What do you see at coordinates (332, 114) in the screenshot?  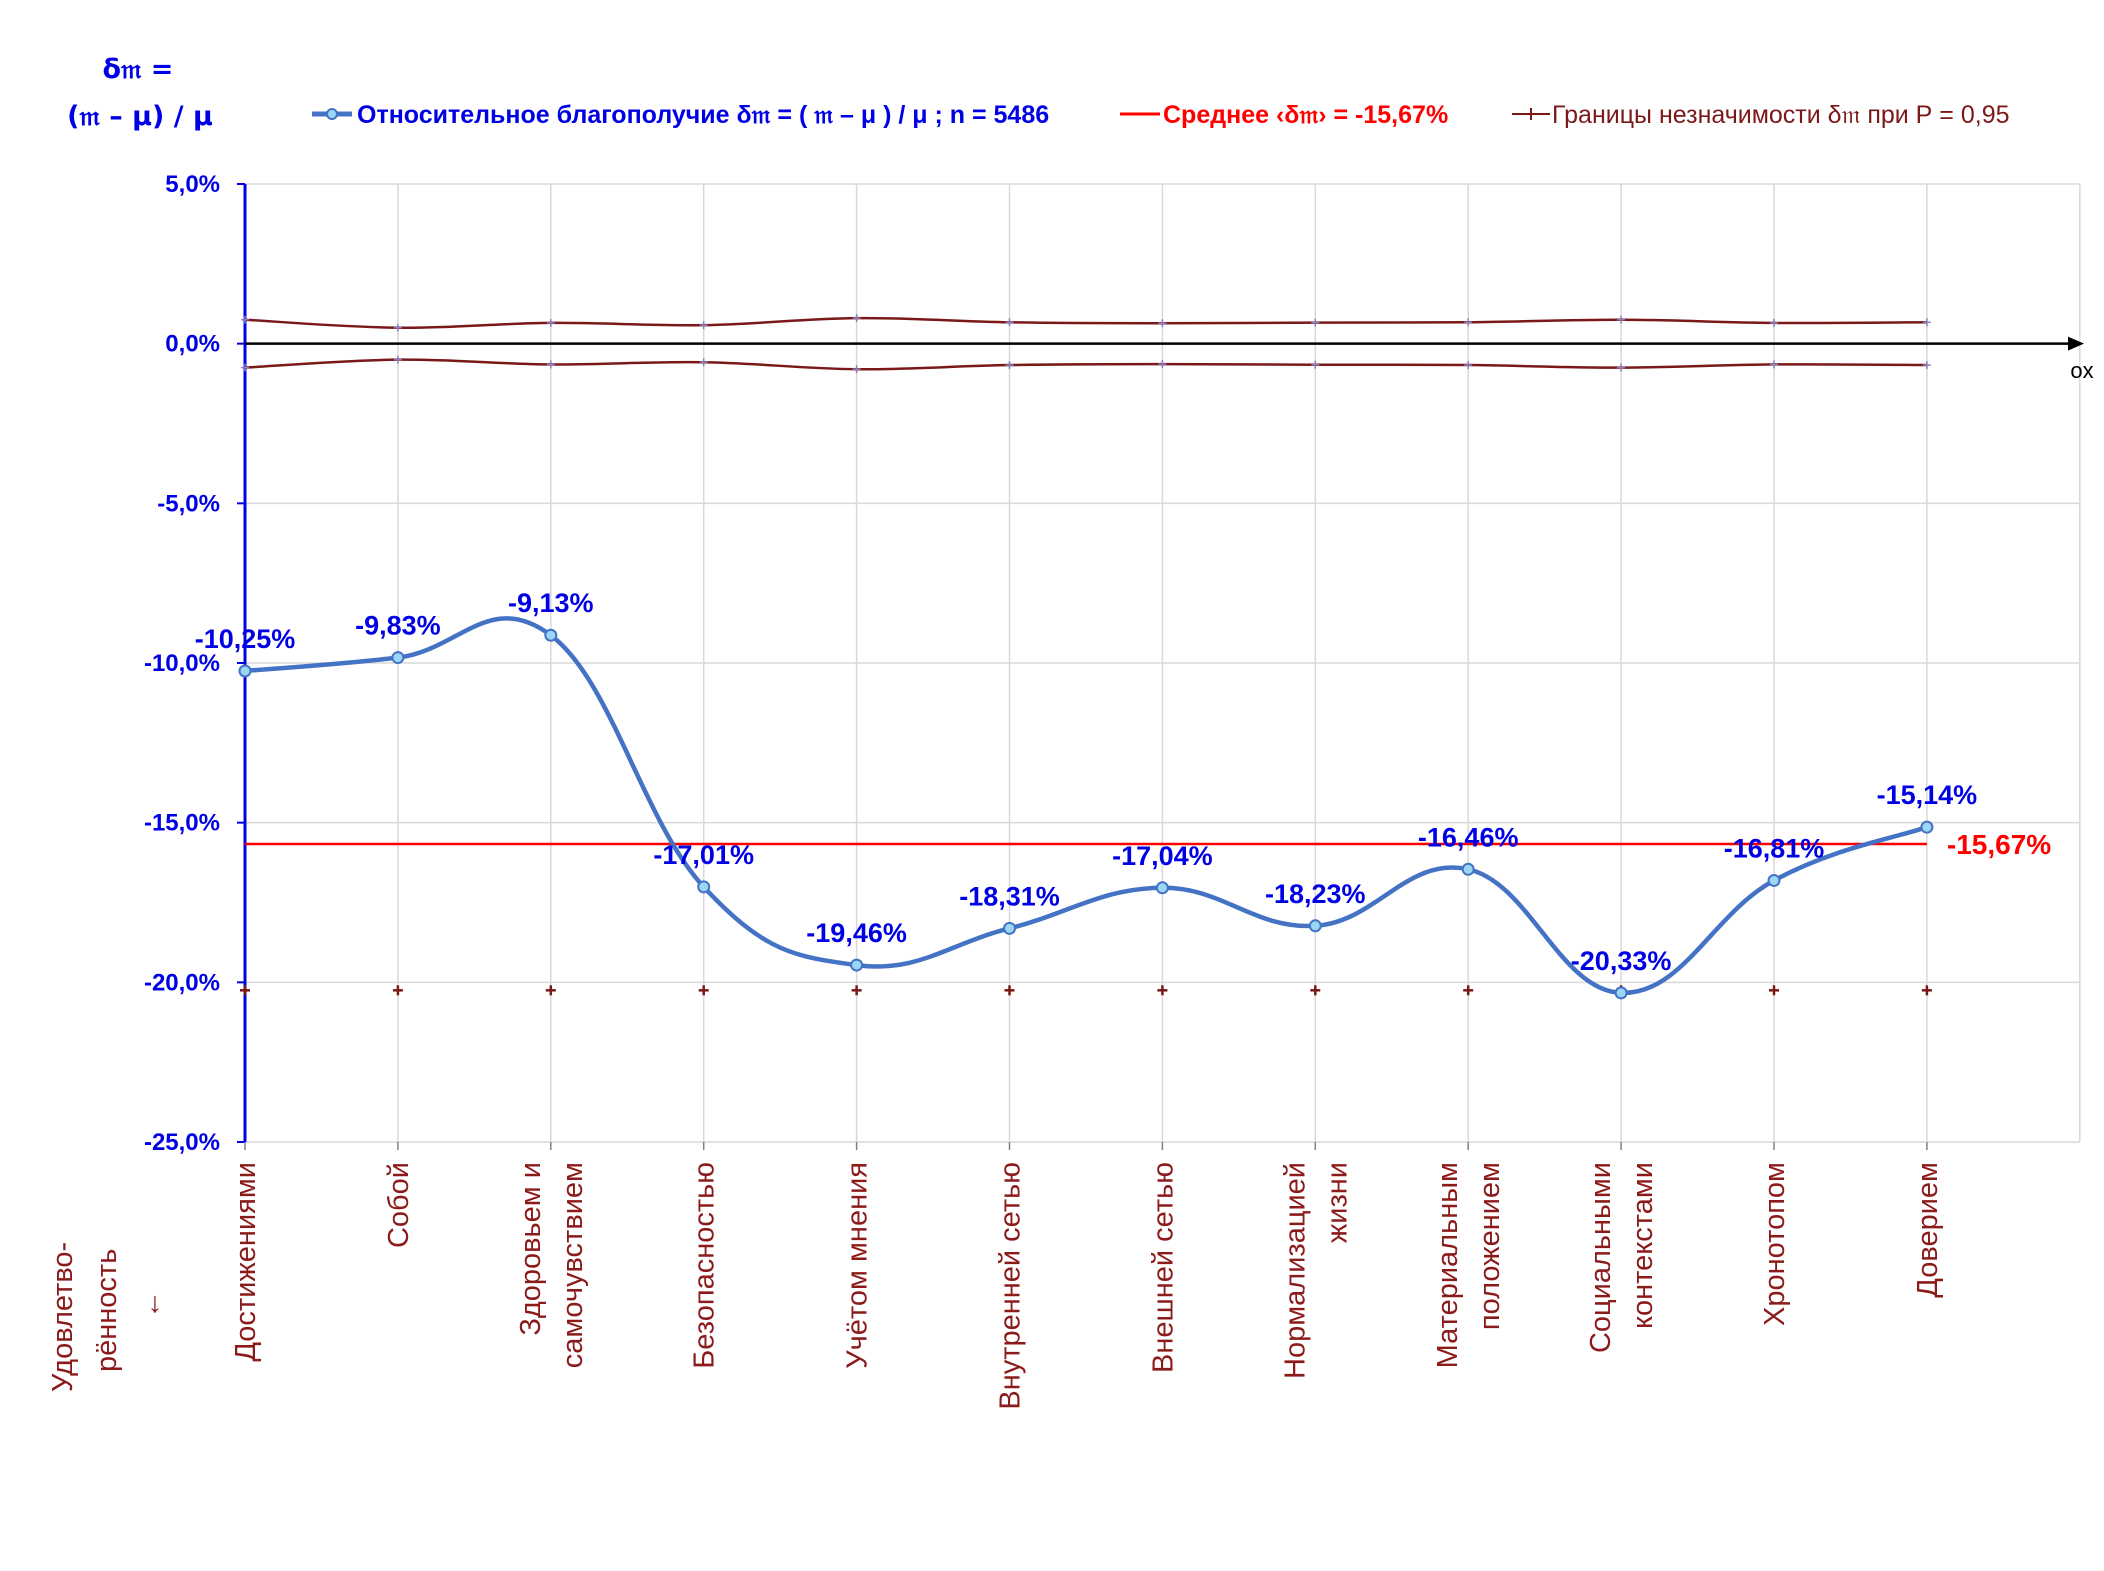 I see `legend-marker-series` at bounding box center [332, 114].